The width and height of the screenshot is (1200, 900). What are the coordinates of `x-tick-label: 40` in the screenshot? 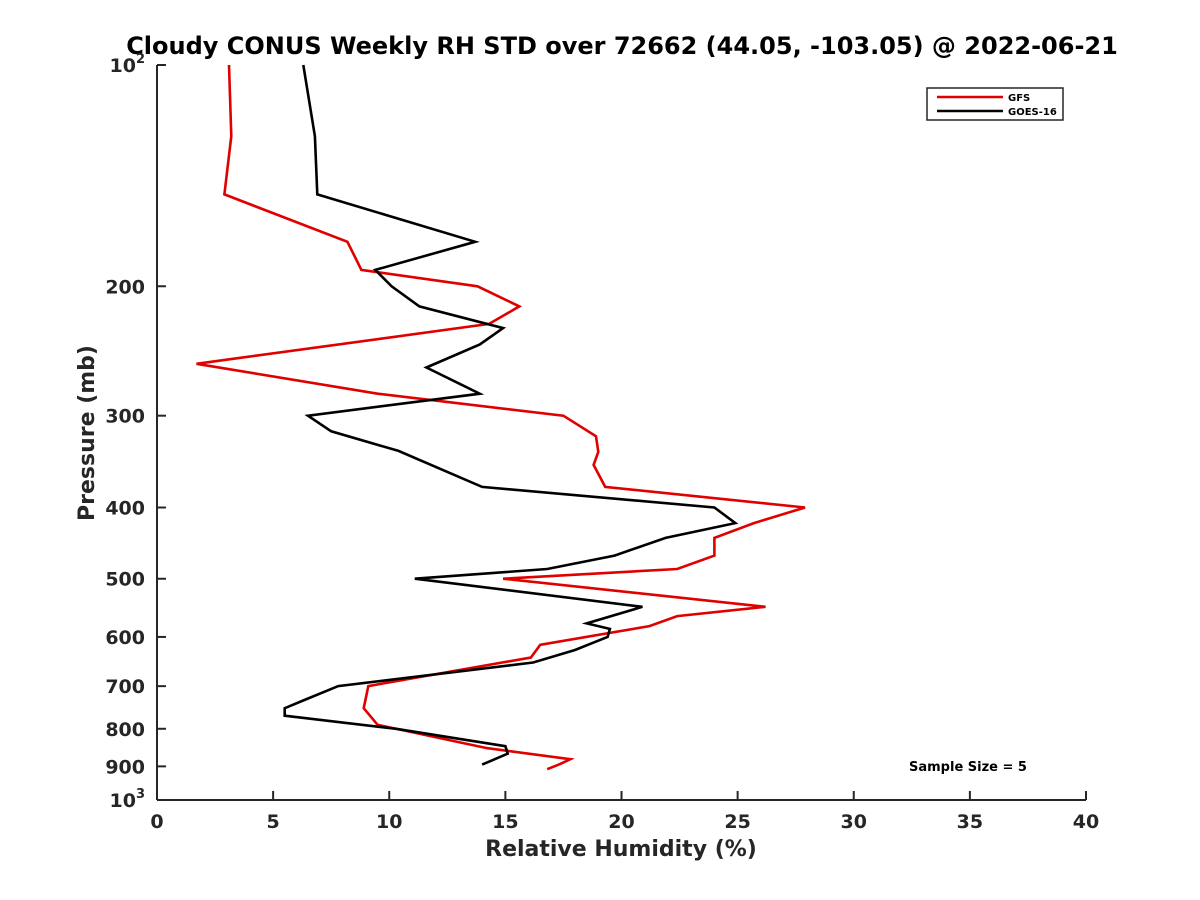 It's located at (1086, 822).